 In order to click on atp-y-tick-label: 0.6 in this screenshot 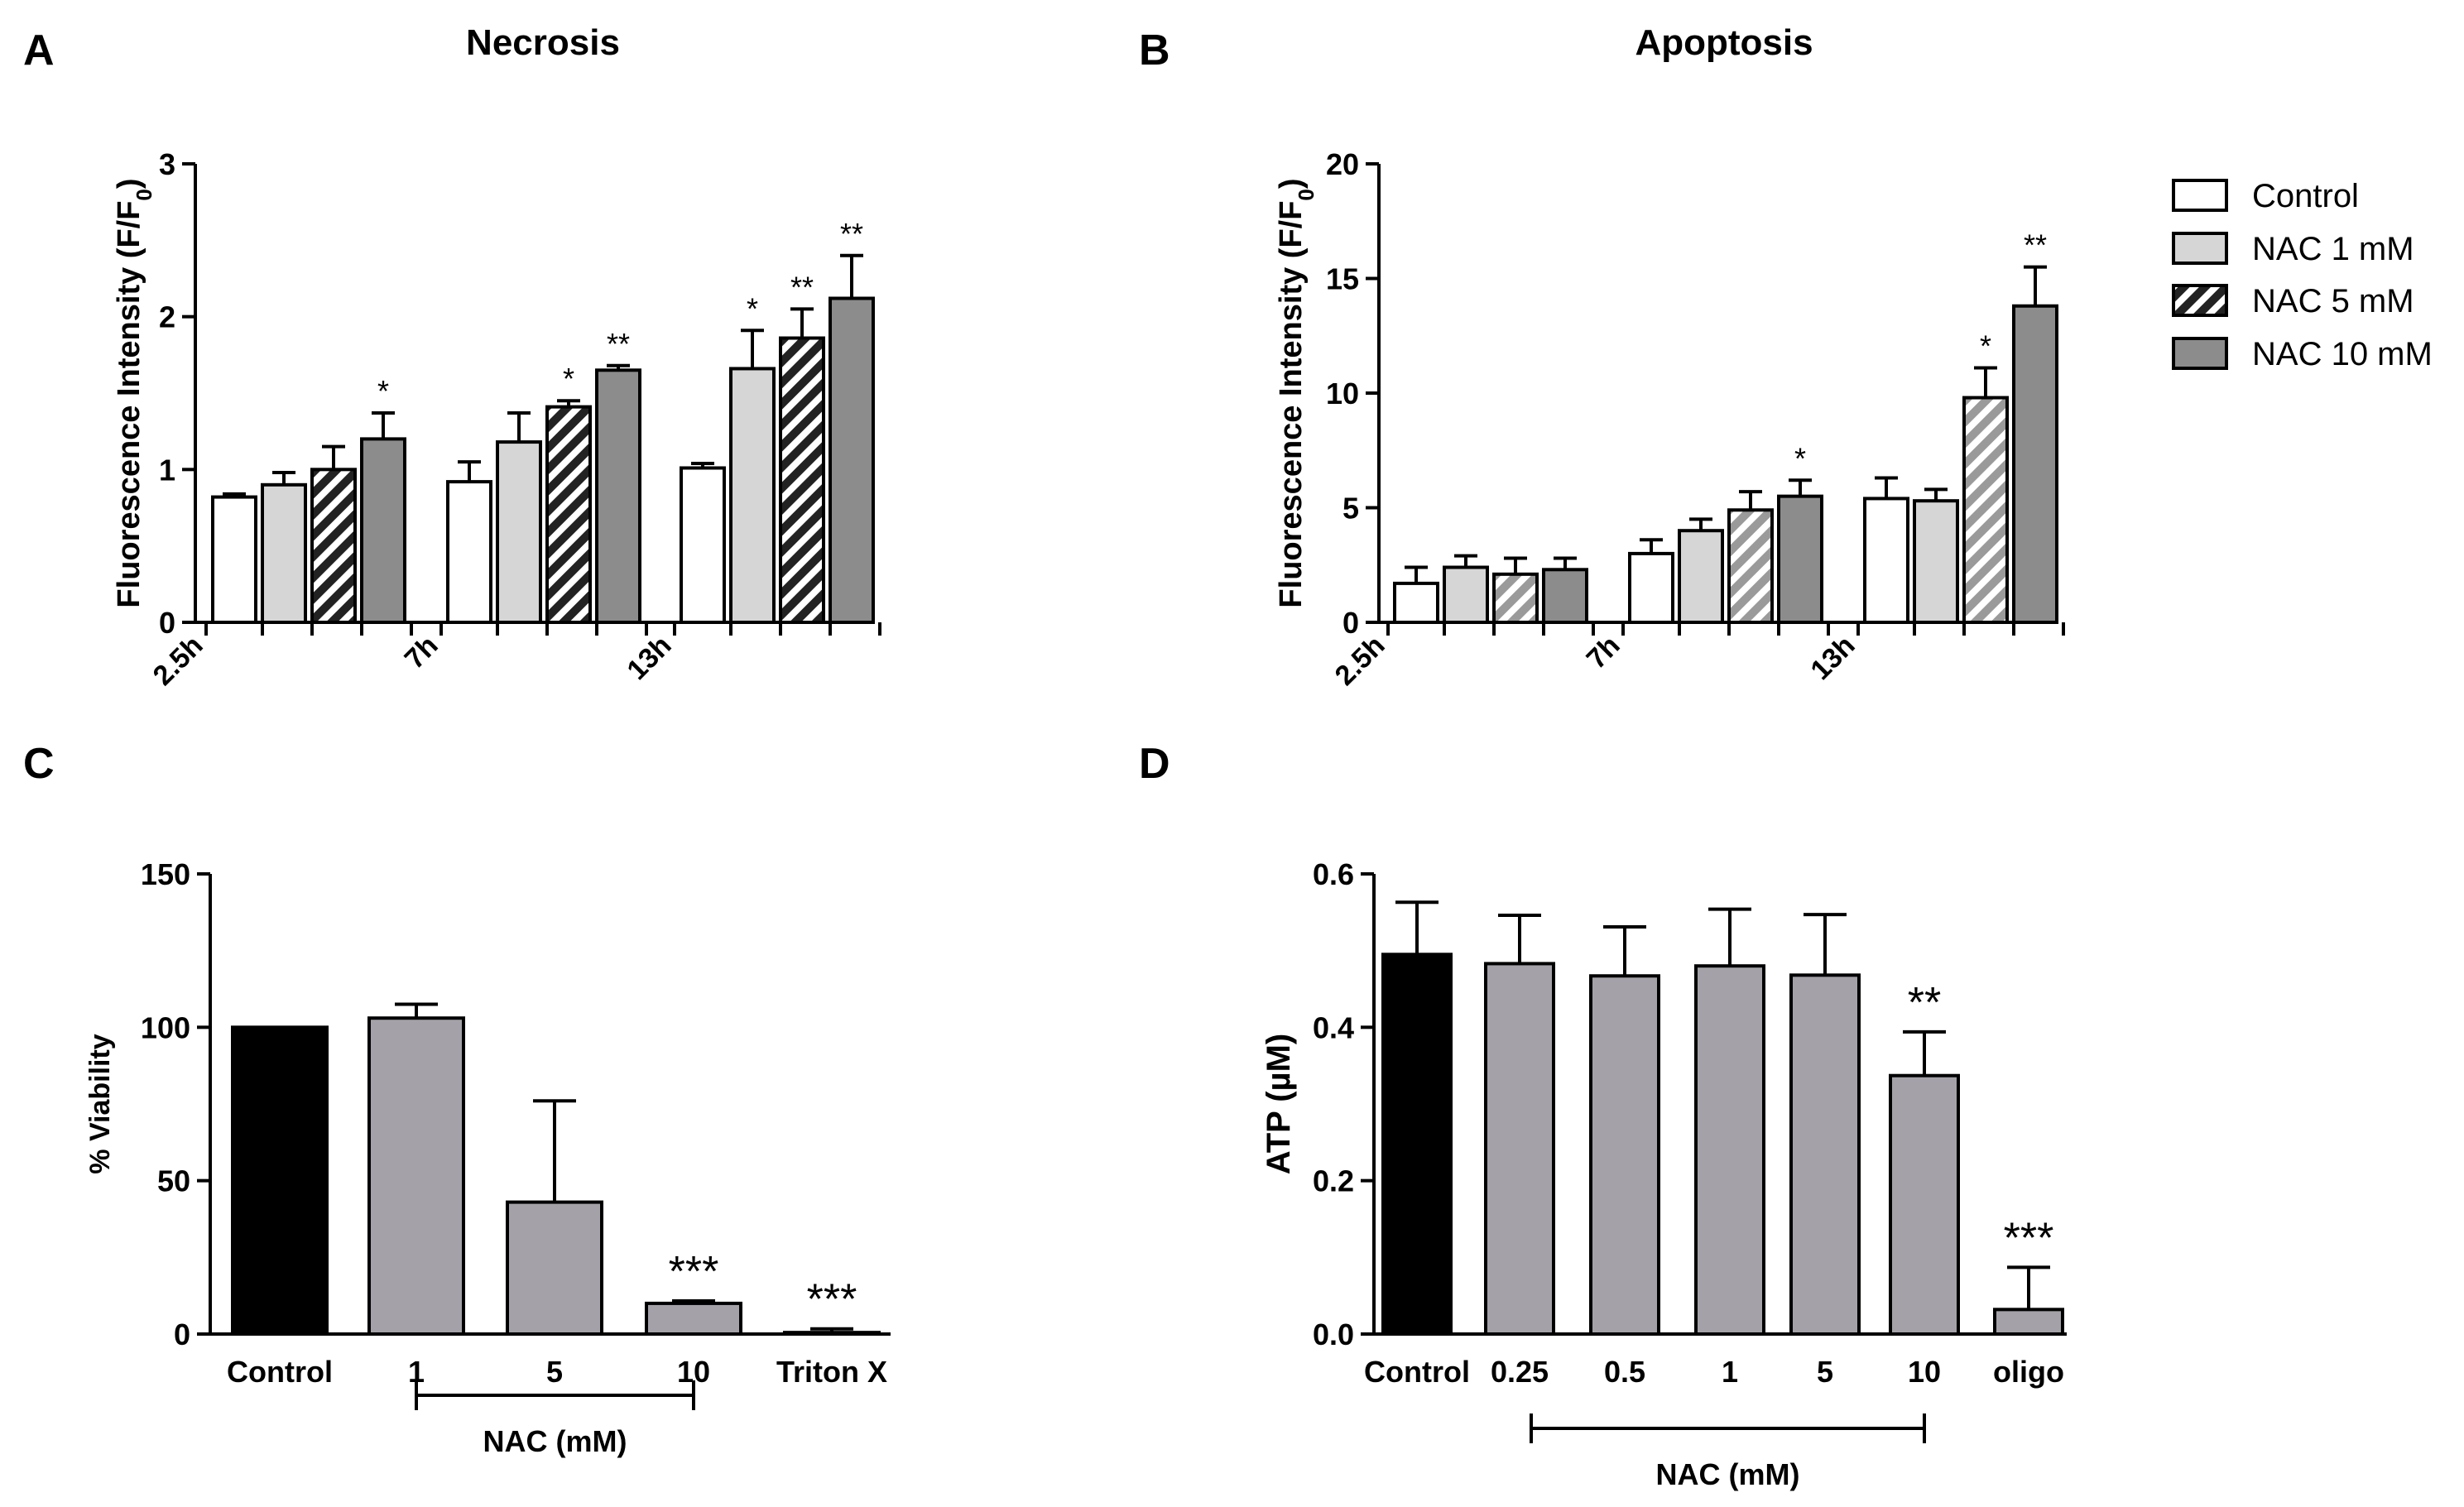, I will do `click(1333, 874)`.